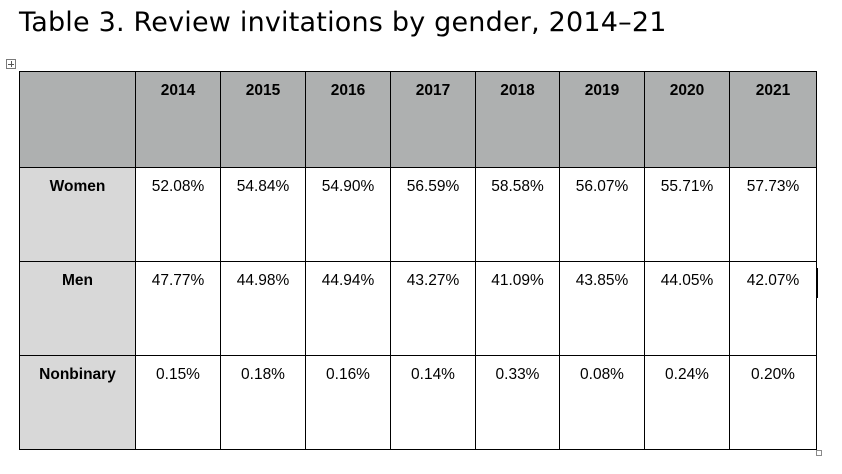 The image size is (842, 474). Describe the element at coordinates (77, 119) in the screenshot. I see `header-corner-cell` at that location.